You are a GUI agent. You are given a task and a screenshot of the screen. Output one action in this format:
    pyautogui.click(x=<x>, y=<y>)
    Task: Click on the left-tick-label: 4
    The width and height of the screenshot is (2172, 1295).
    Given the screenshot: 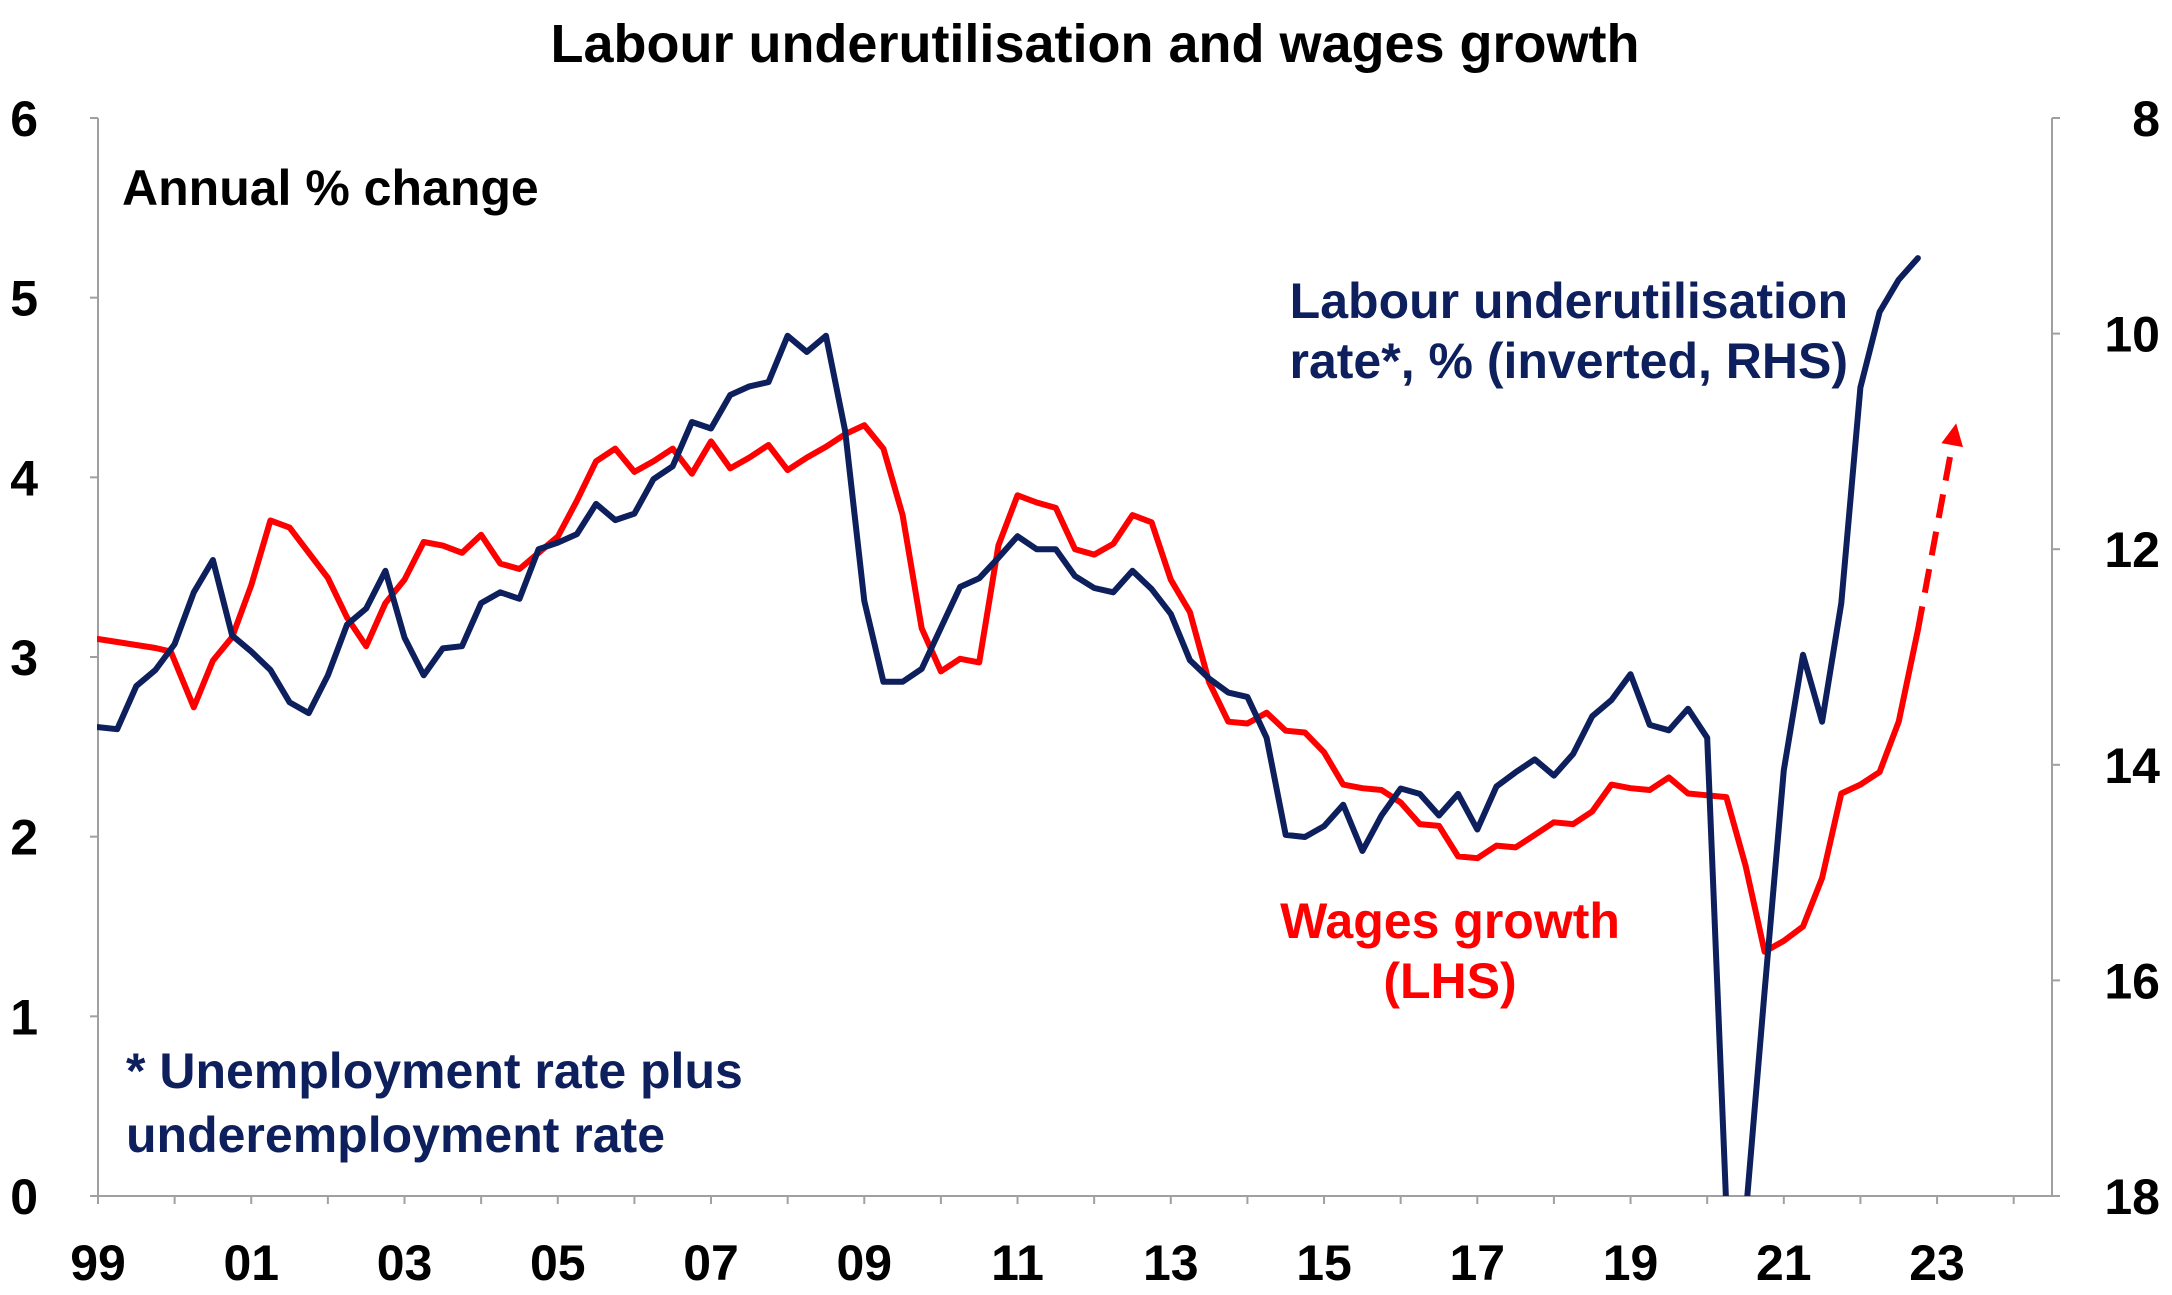 What is the action you would take?
    pyautogui.click(x=24, y=478)
    